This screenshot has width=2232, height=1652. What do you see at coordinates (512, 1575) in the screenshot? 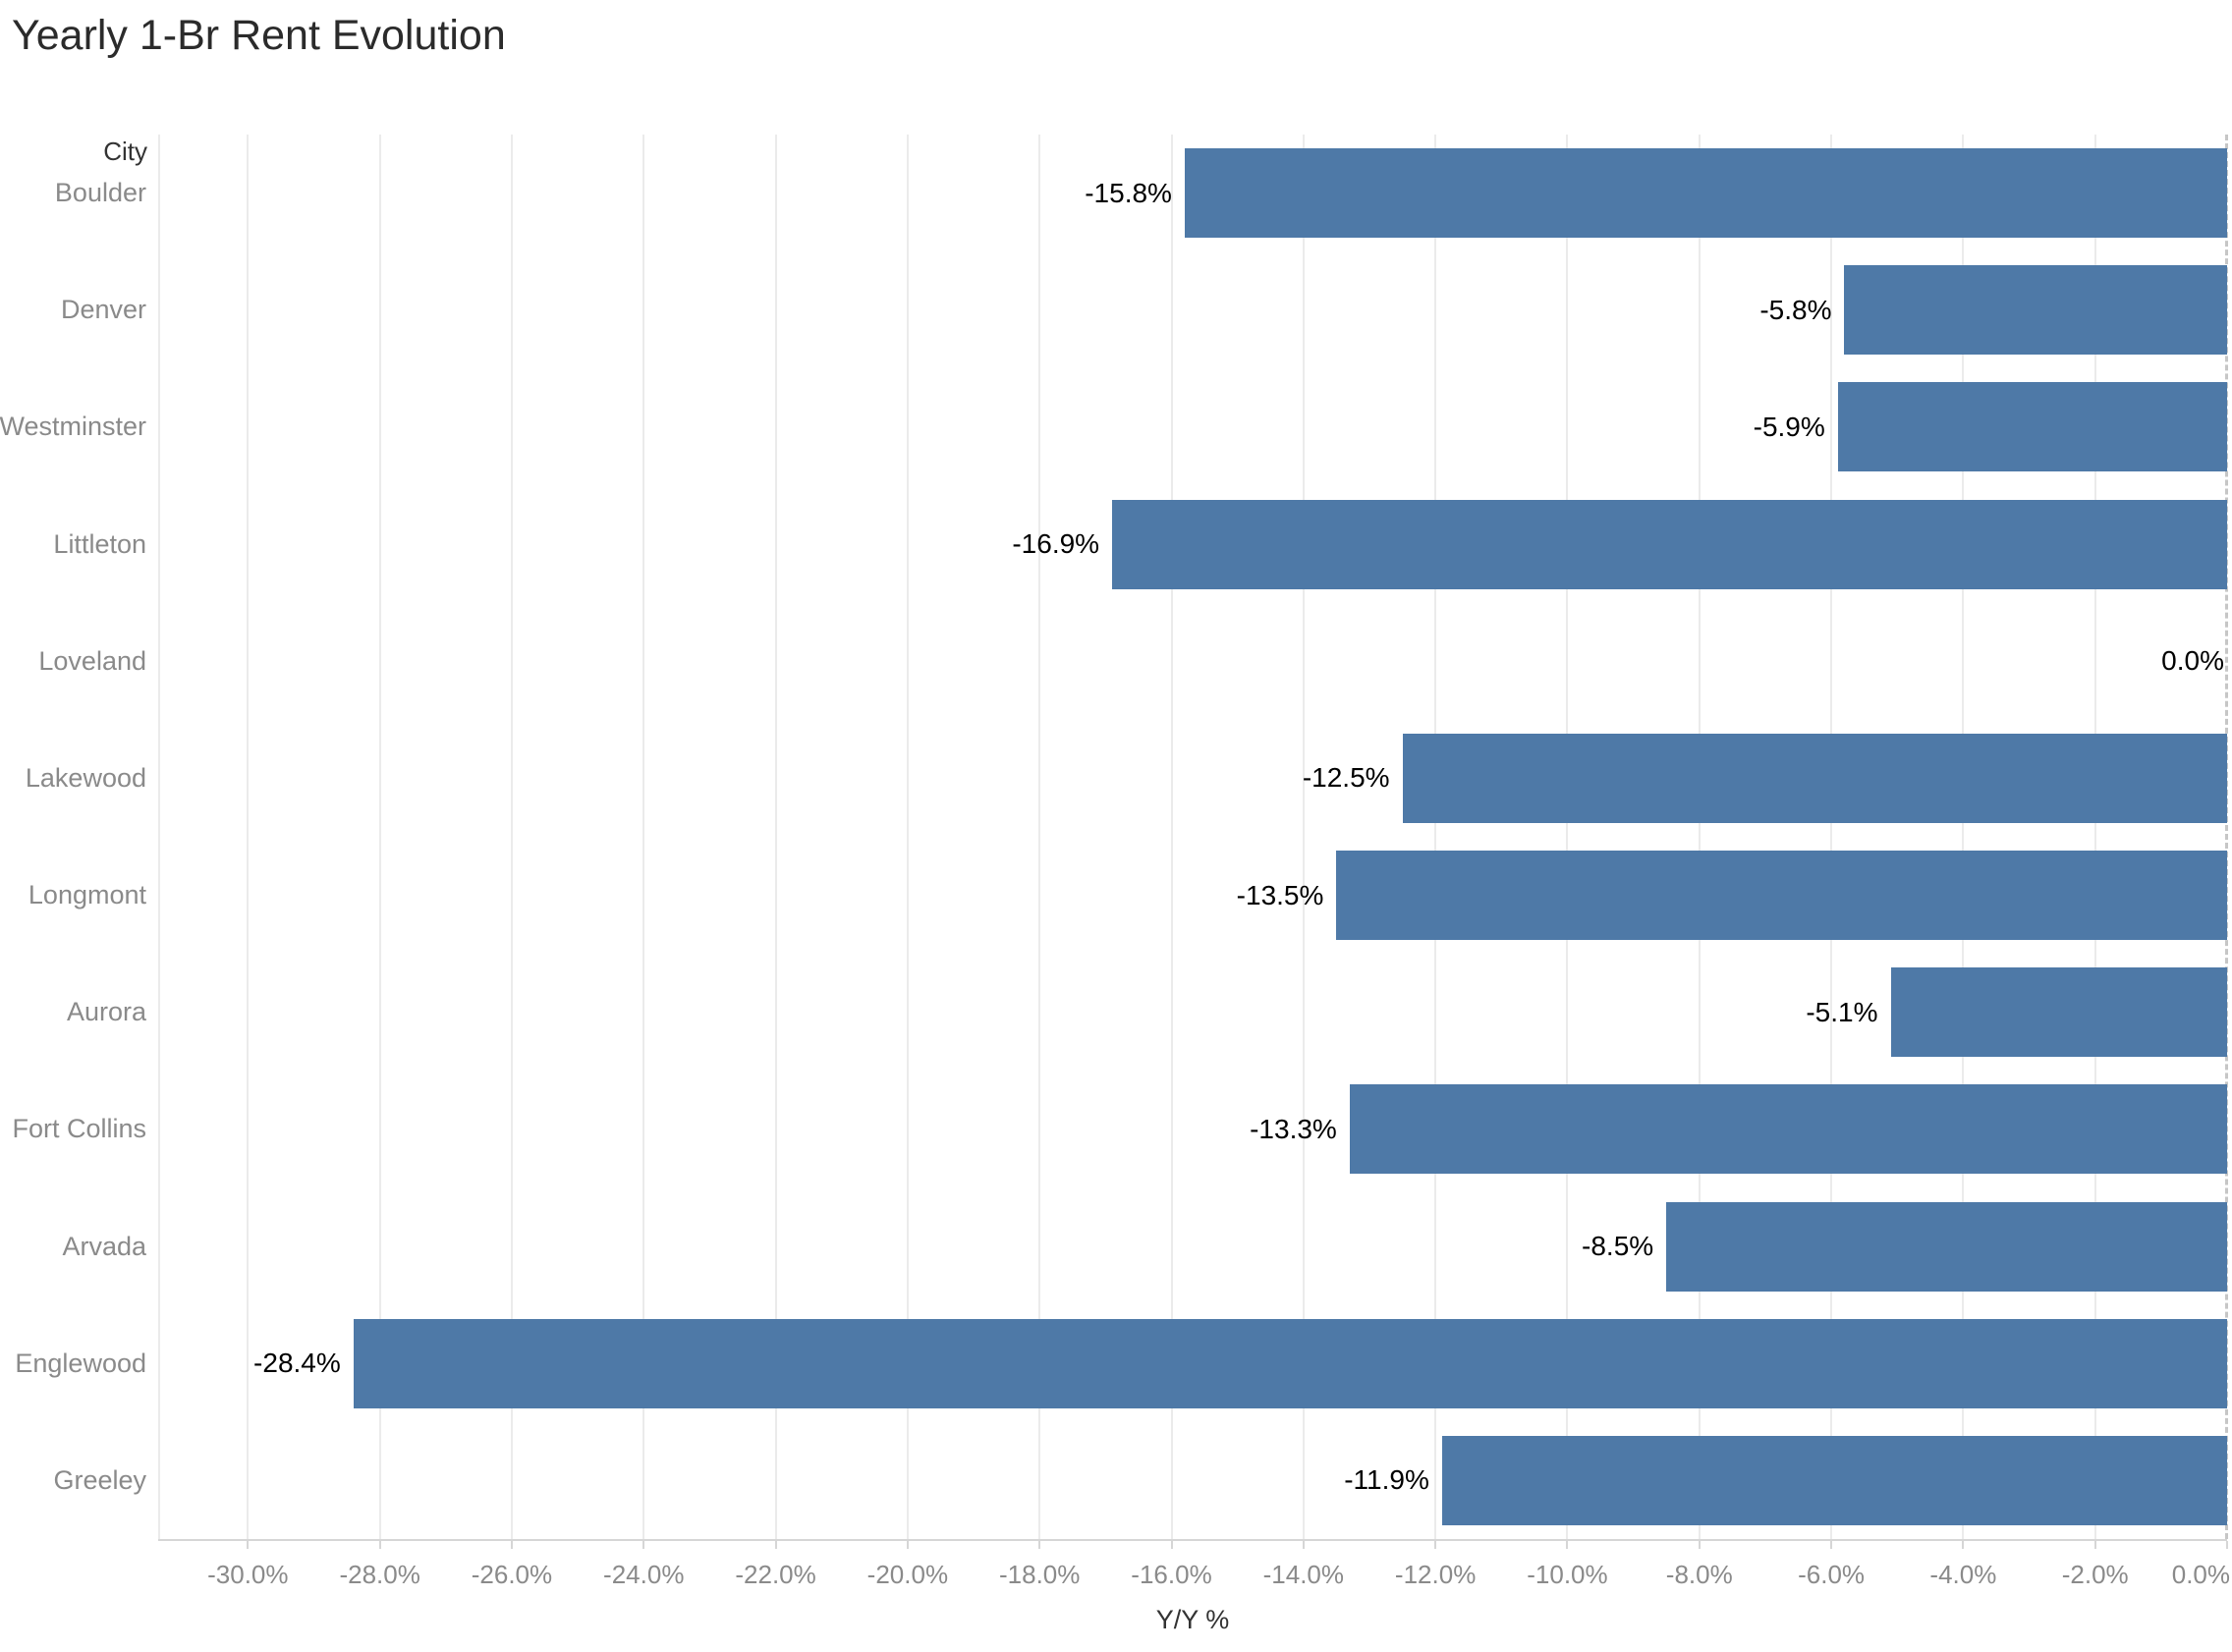
I see `x-tick-label: -26.0%` at bounding box center [512, 1575].